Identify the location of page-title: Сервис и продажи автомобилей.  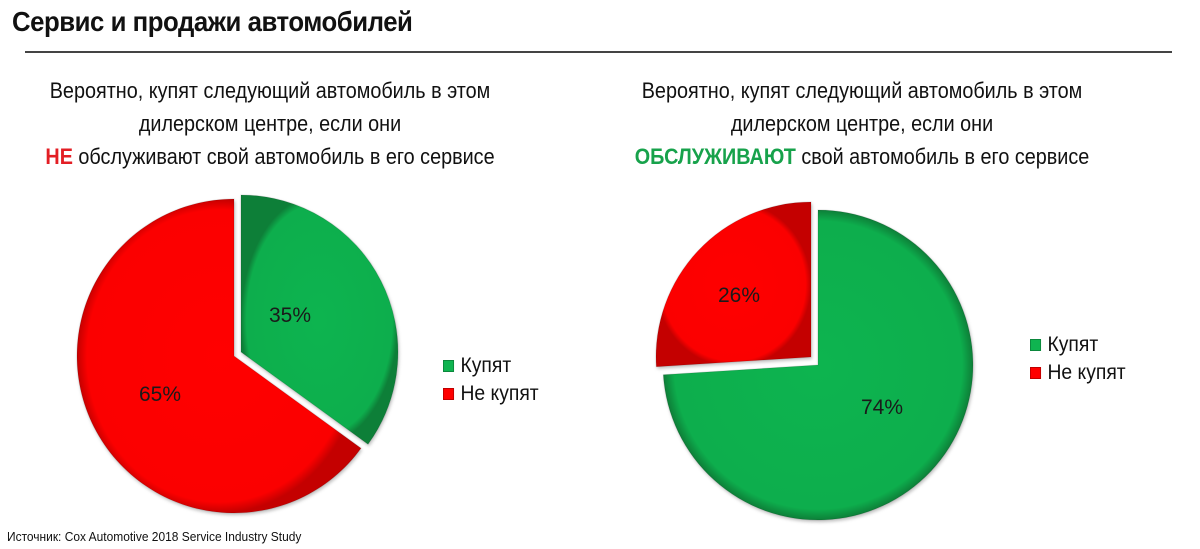
(212, 21).